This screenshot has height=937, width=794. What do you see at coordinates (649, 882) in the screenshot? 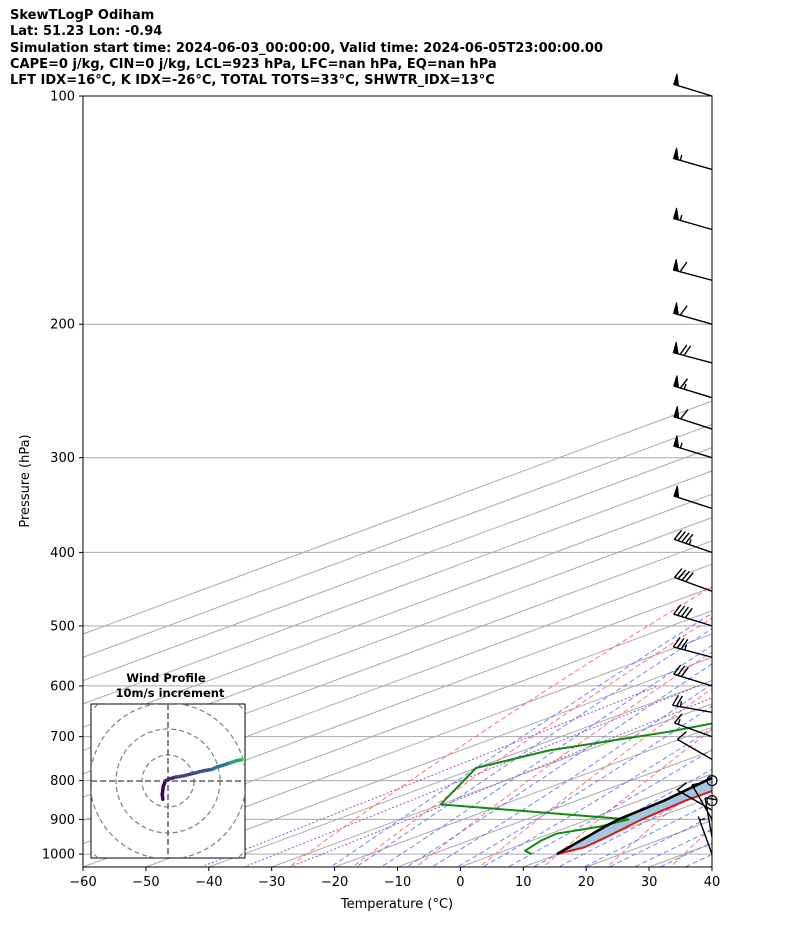
I see `x-tick-label: 30` at bounding box center [649, 882].